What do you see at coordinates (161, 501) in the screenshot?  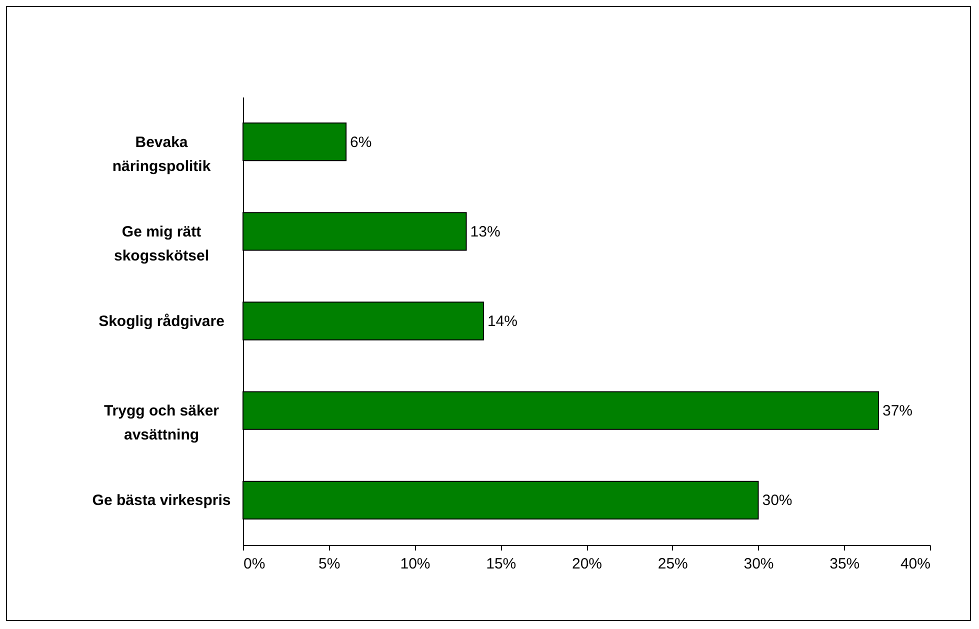 I see `y-tick-label: Ge bästa virkespris` at bounding box center [161, 501].